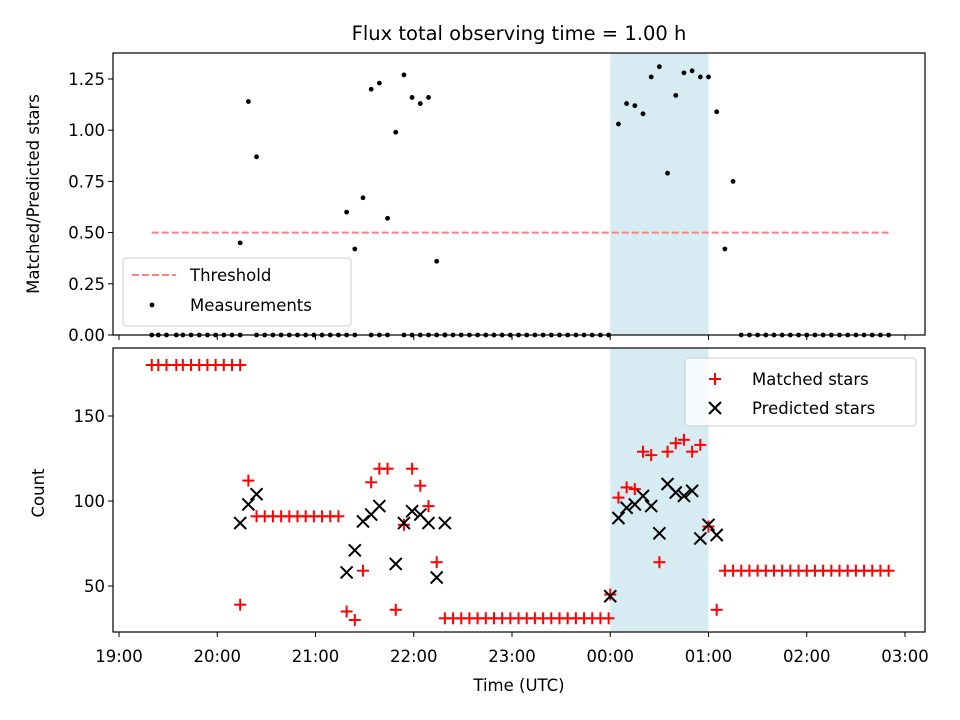  Describe the element at coordinates (152, 305) in the screenshot. I see `legend-measurements-swatch` at that location.